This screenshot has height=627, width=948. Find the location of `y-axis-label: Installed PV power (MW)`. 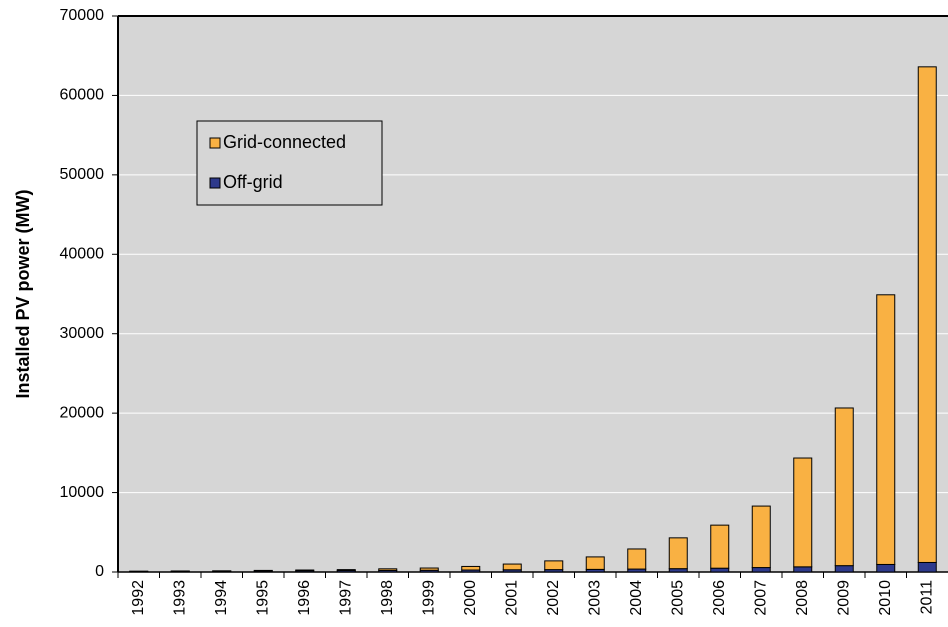

y-axis-label: Installed PV power (MW) is located at coordinates (23, 293).